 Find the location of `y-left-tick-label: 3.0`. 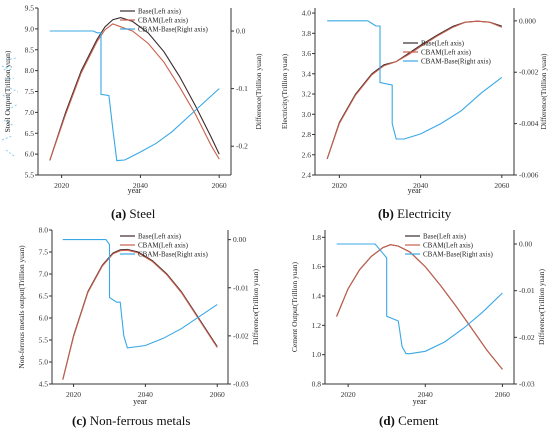

y-left-tick-label: 3.0 is located at coordinates (307, 114).